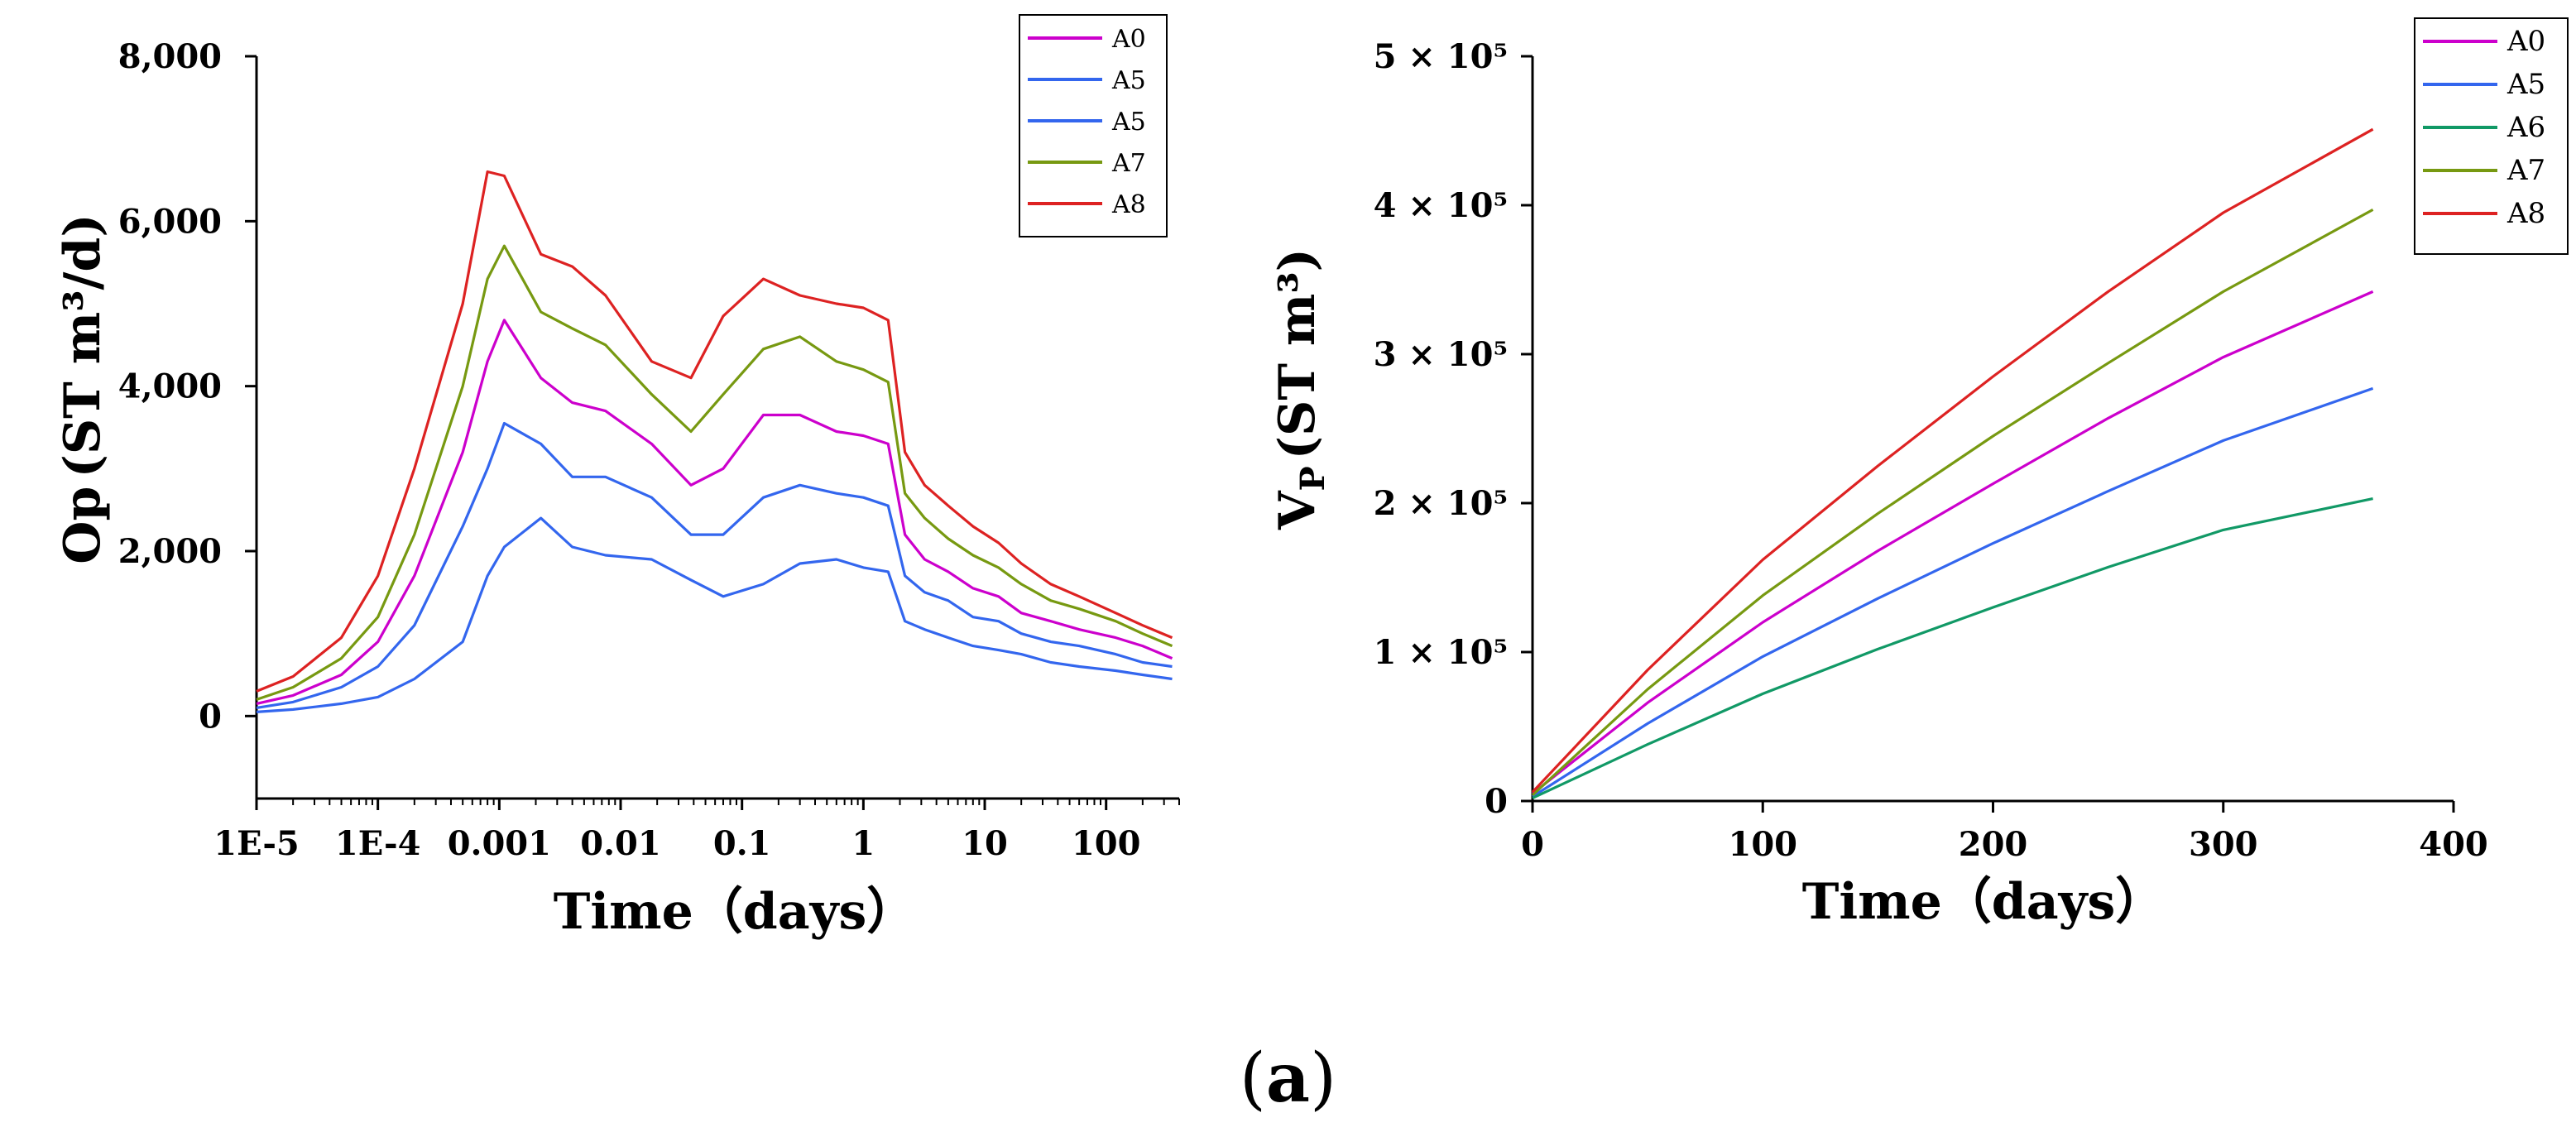  What do you see at coordinates (1441, 205) in the screenshot?
I see `y-tick-label: 4 × 10⁵` at bounding box center [1441, 205].